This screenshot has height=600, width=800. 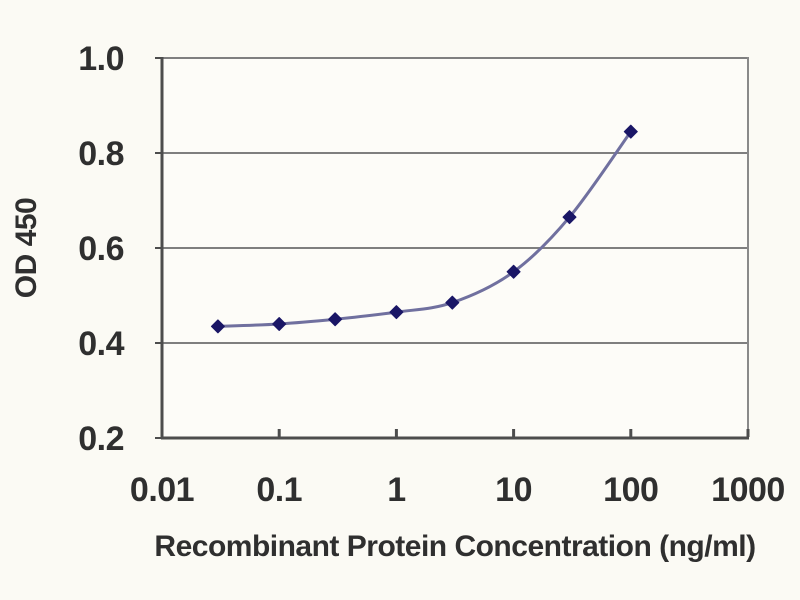 What do you see at coordinates (101, 344) in the screenshot?
I see `y-tick-label: 0.4` at bounding box center [101, 344].